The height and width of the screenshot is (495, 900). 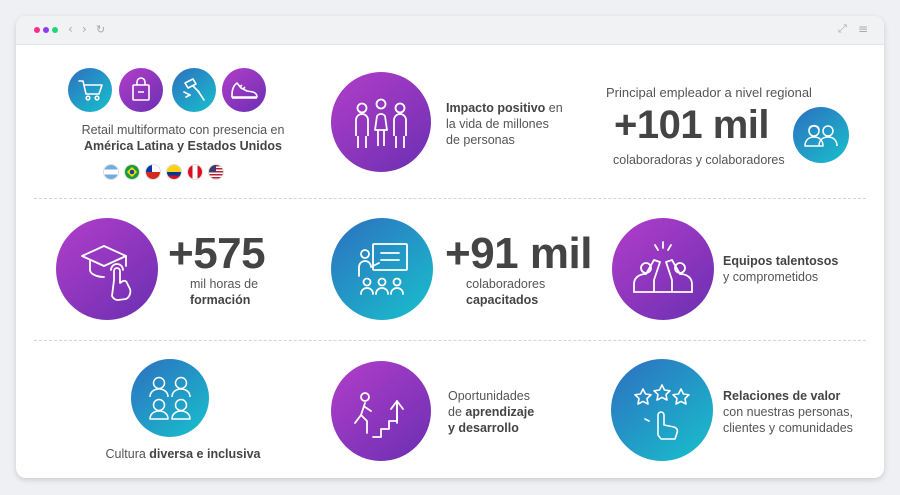 What do you see at coordinates (153, 172) in the screenshot?
I see `chile-flag-icon` at bounding box center [153, 172].